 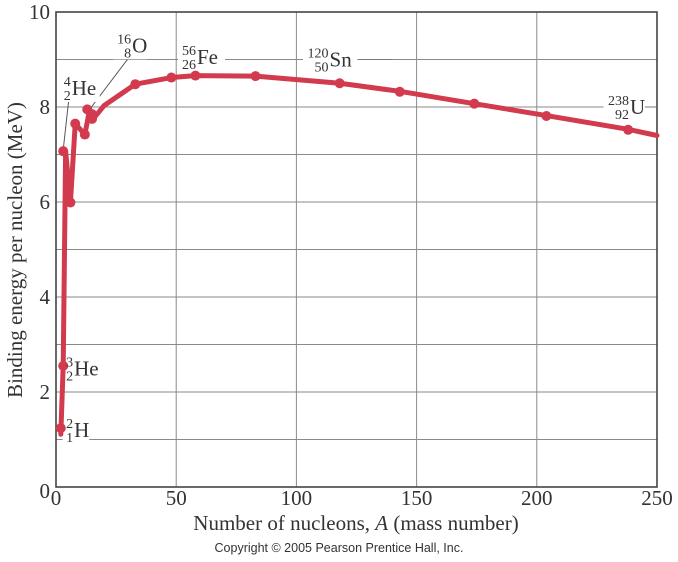 What do you see at coordinates (622, 115) in the screenshot?
I see `atomic-number: 92` at bounding box center [622, 115].